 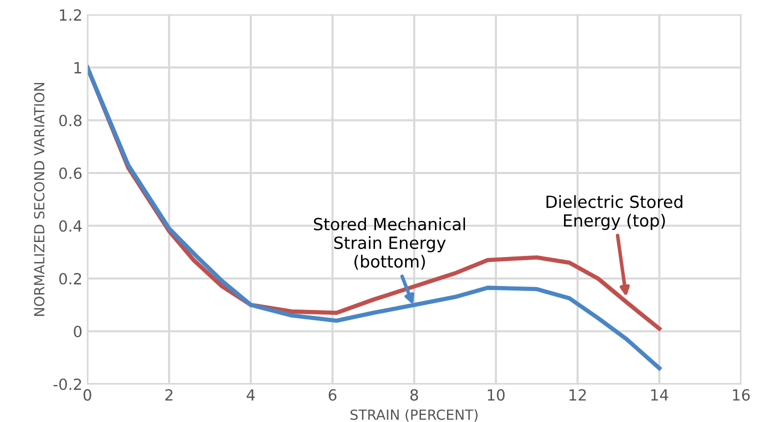 I want to click on x-tick-label: 16, so click(x=741, y=395).